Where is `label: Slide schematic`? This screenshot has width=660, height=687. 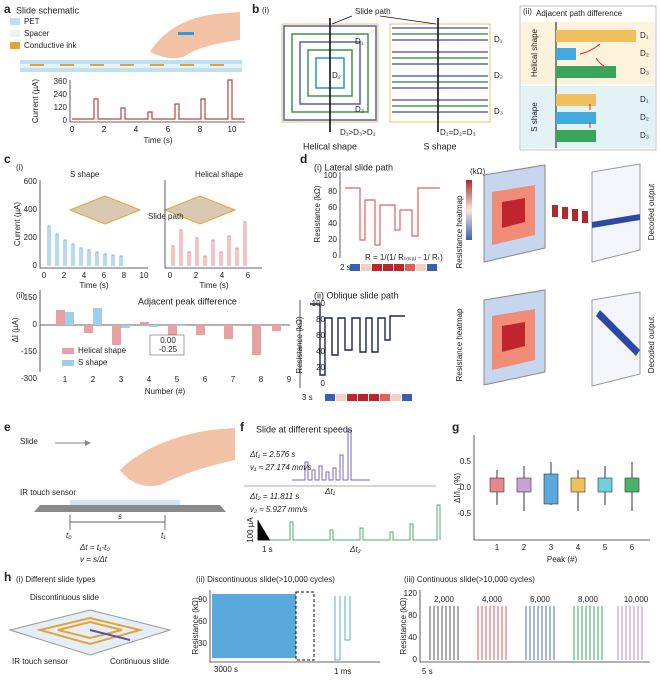 label: Slide schematic is located at coordinates (48, 10).